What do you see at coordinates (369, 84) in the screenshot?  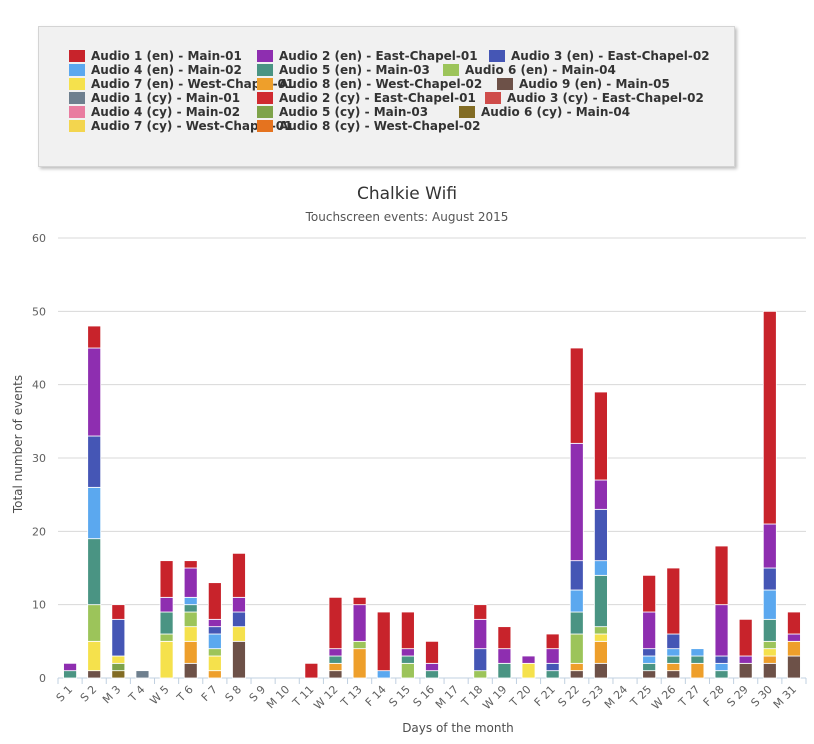 I see `legend-item: Audio 8 (en) - West-Chapel-02` at bounding box center [369, 84].